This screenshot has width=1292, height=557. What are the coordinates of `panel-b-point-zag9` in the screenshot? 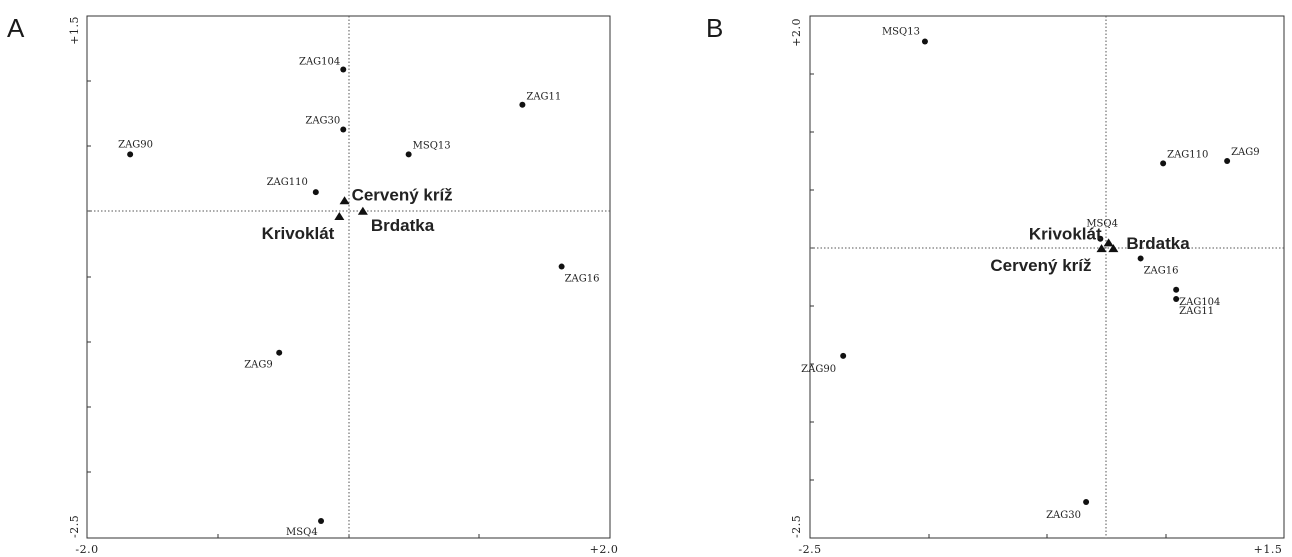 It's located at (1227, 161).